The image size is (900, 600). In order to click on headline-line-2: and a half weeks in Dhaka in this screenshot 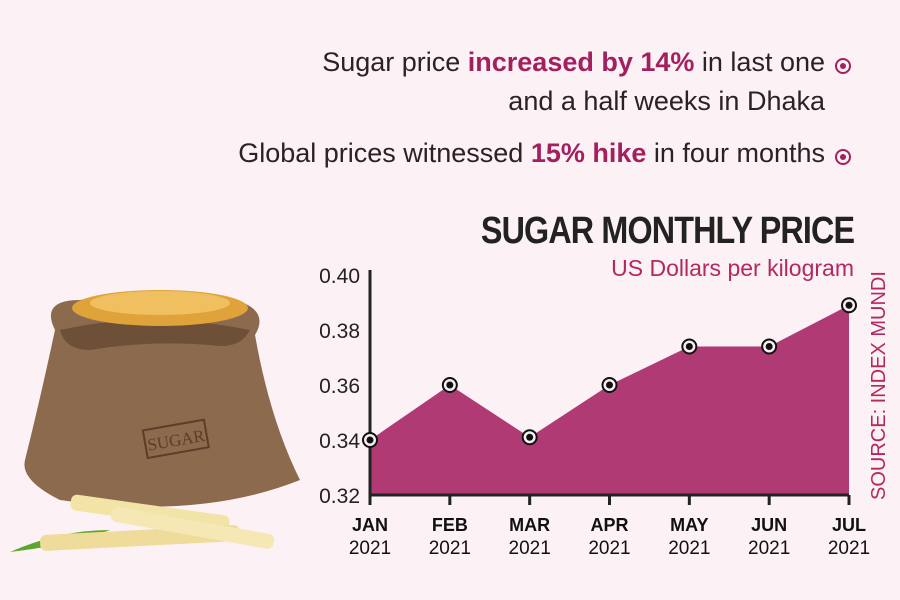, I will do `click(666, 101)`.